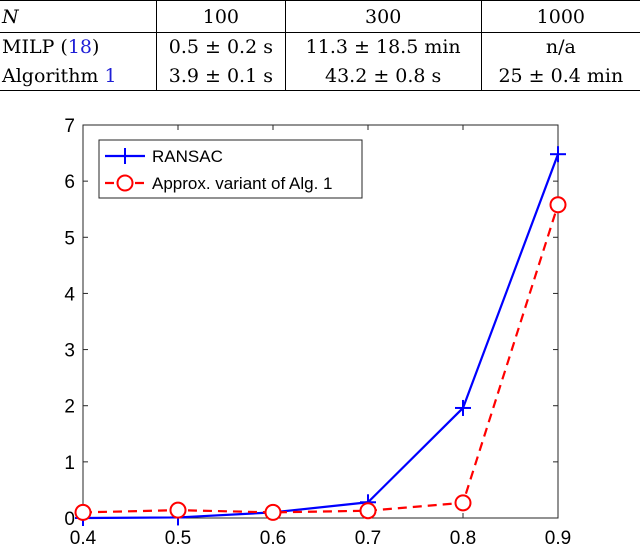 Image resolution: width=640 pixels, height=549 pixels. Describe the element at coordinates (28, 47) in the screenshot. I see `method-name: MILP` at that location.